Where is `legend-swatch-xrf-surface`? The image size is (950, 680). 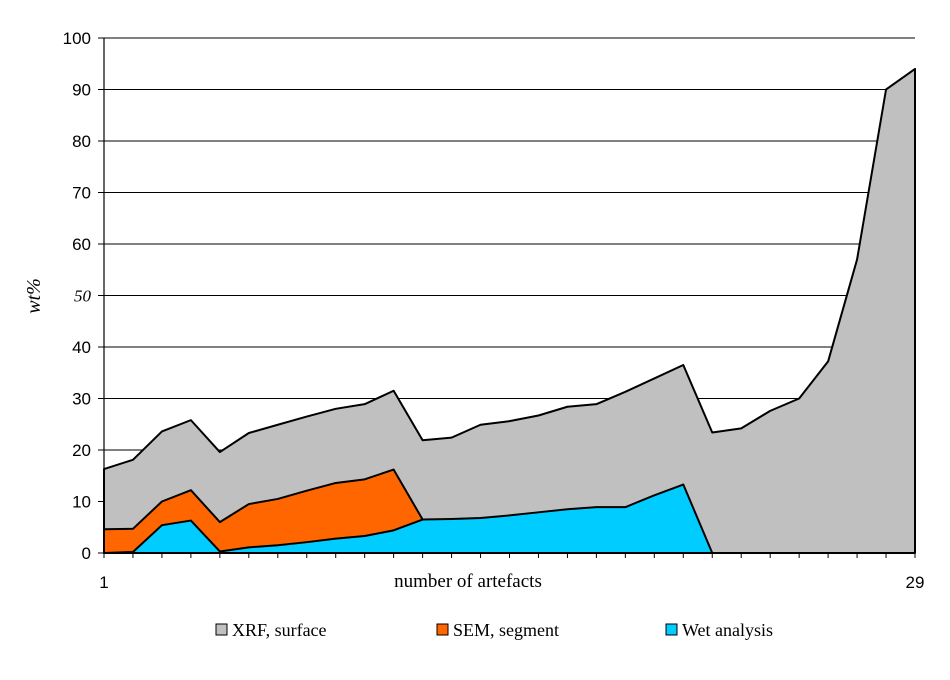
legend-swatch-xrf-surface is located at coordinates (221, 629).